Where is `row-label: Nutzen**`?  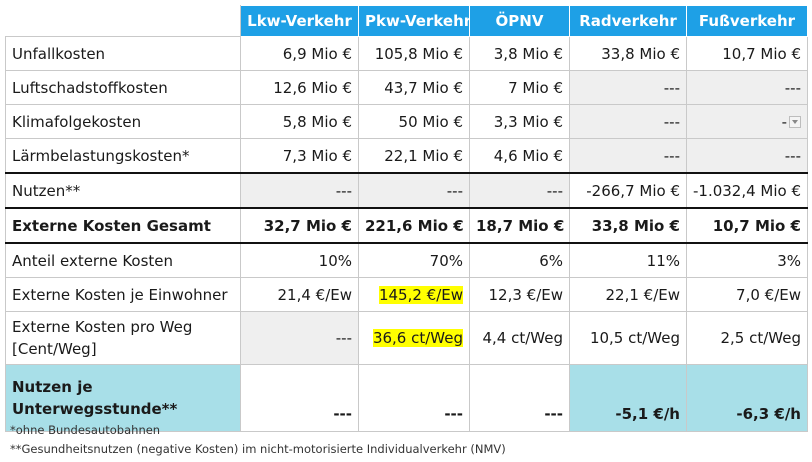
row-label: Nutzen** is located at coordinates (123, 190).